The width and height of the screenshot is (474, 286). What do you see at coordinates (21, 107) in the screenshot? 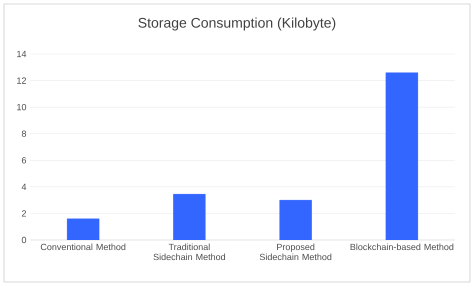
I see `y-tick-label: 10` at bounding box center [21, 107].